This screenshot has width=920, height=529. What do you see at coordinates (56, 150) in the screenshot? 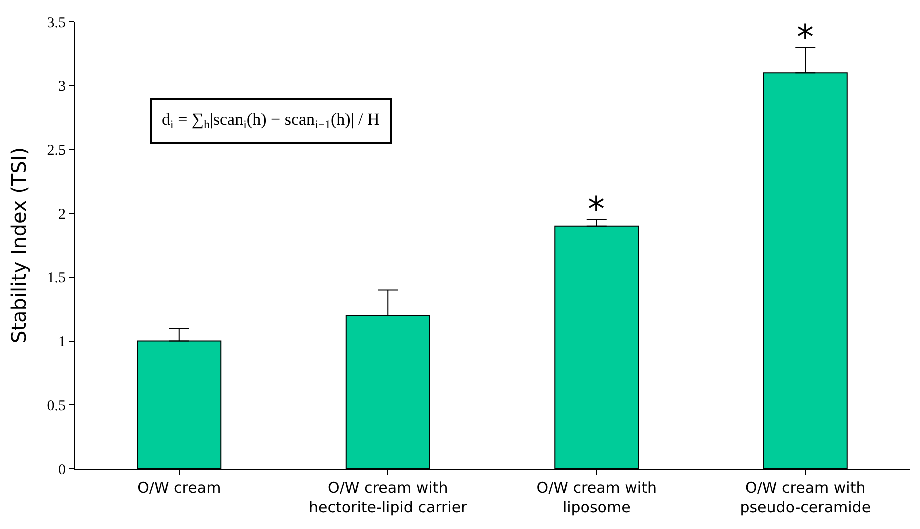
I see `y-tick-label: 2.5` at bounding box center [56, 150].